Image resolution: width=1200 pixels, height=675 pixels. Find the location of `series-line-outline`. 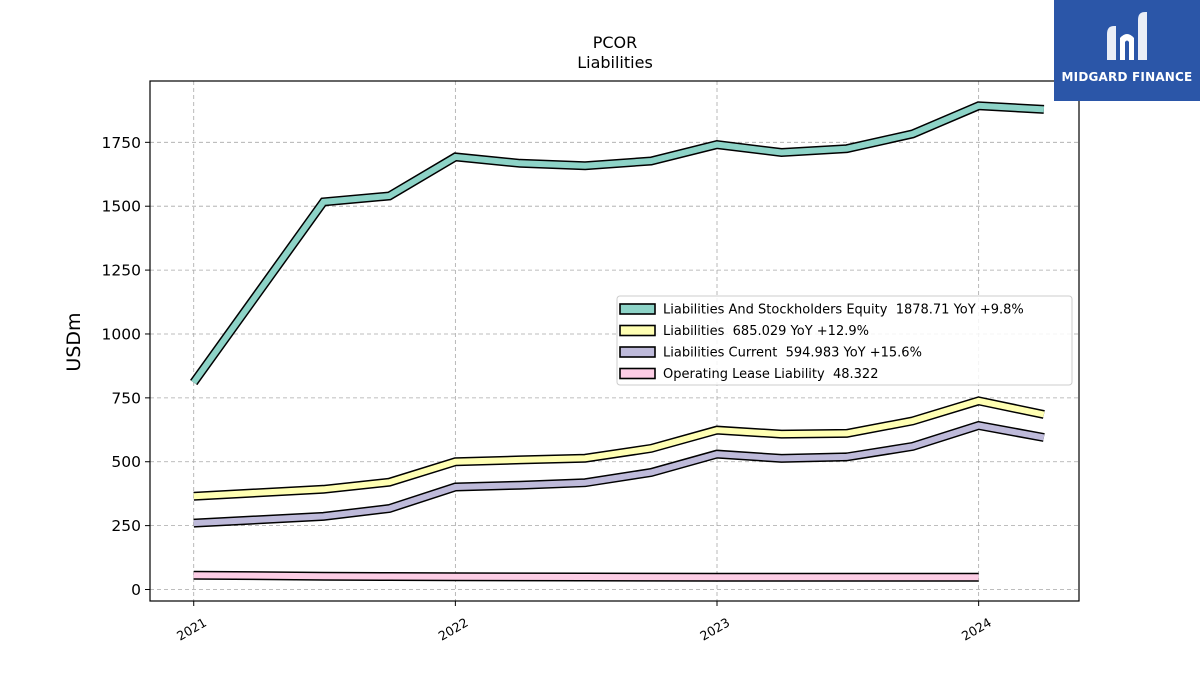

series-line-outline is located at coordinates (619, 474).